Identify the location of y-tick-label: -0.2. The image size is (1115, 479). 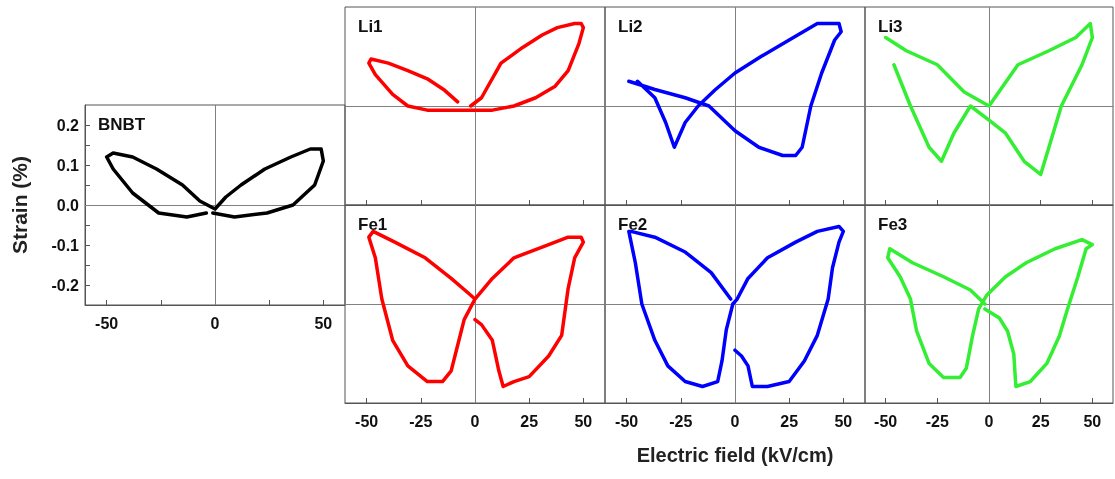
(65, 285).